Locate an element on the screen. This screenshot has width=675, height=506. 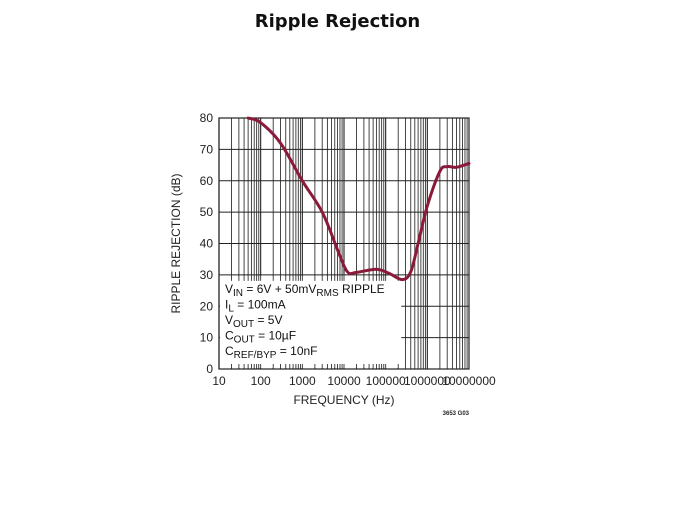
annotation-line: VOUT = 5V is located at coordinates (253, 321).